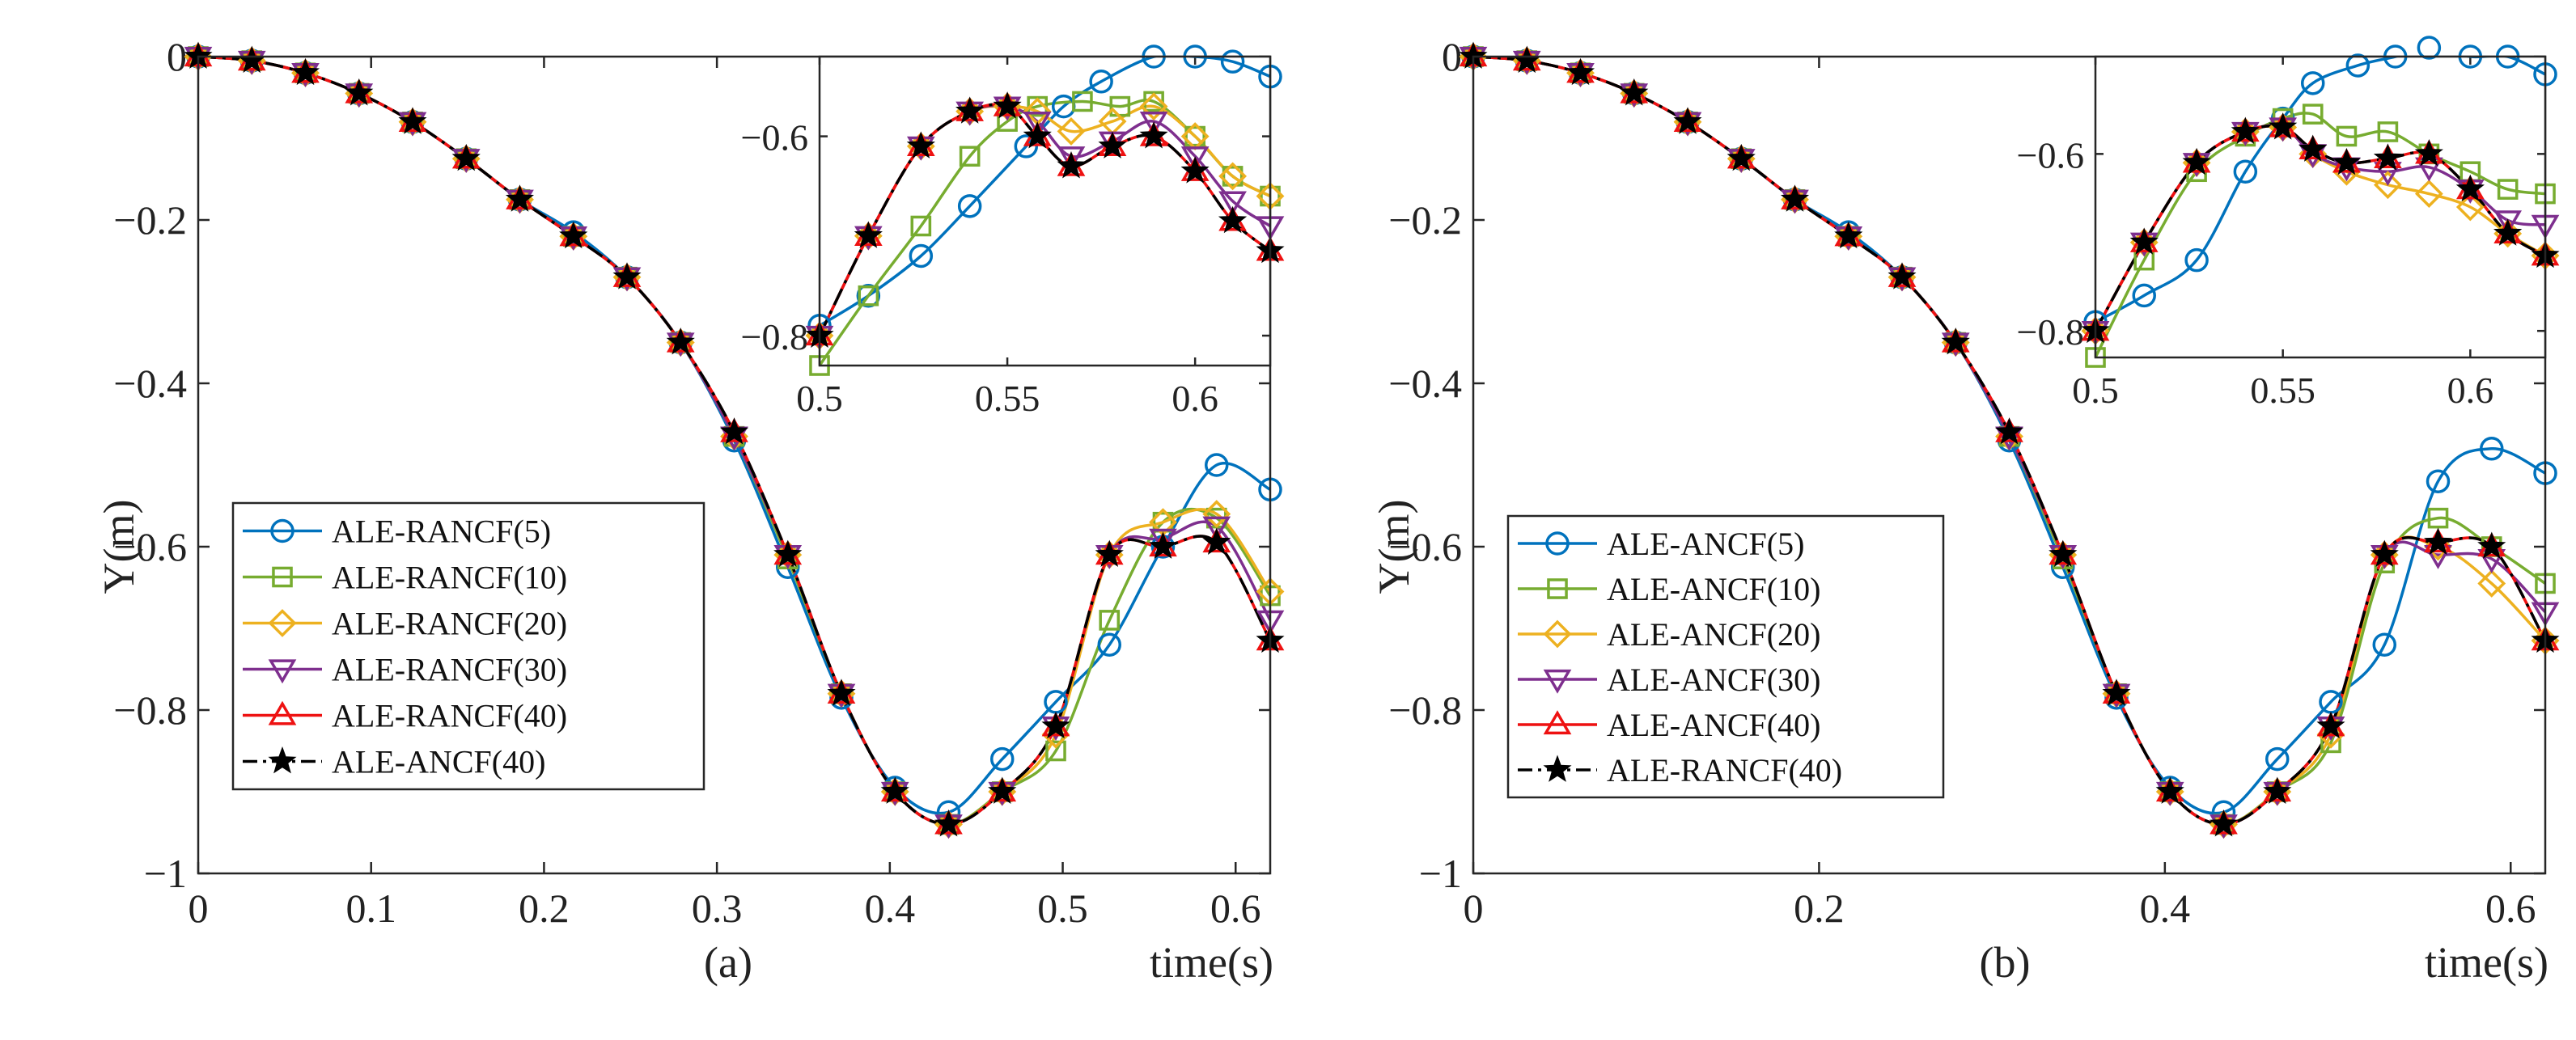  What do you see at coordinates (1474, 908) in the screenshot?
I see `x-tick-label: 0` at bounding box center [1474, 908].